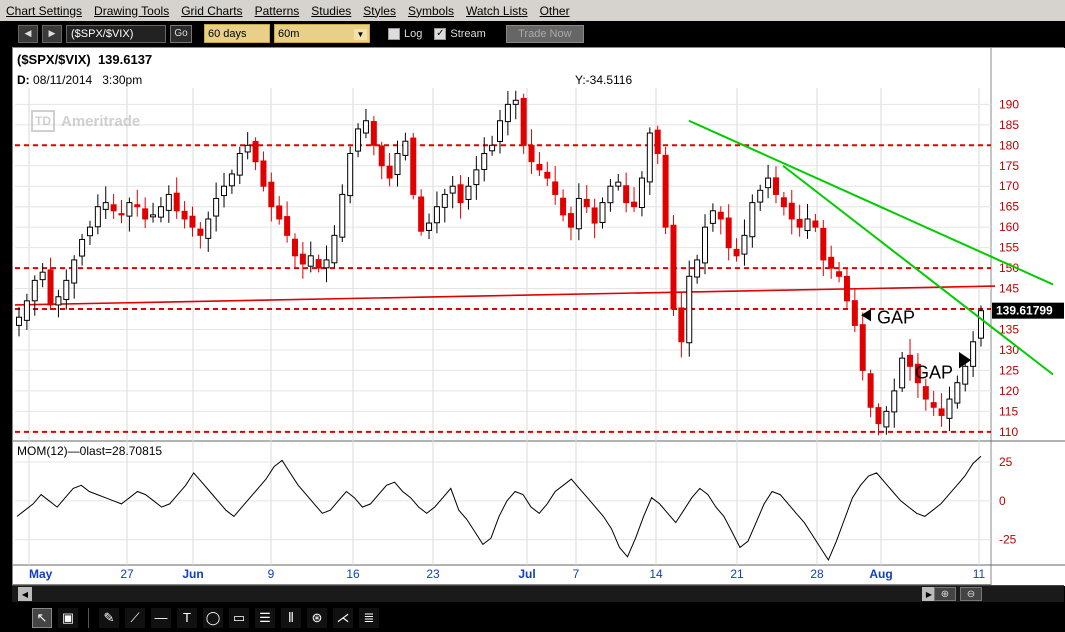  Describe the element at coordinates (343, 617) in the screenshot. I see `fan-tool-icon: ⋌` at that location.